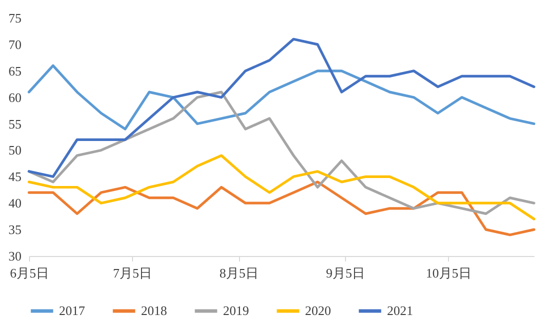  What do you see at coordinates (400, 310) in the screenshot?
I see `legend-label: 2021` at bounding box center [400, 310].